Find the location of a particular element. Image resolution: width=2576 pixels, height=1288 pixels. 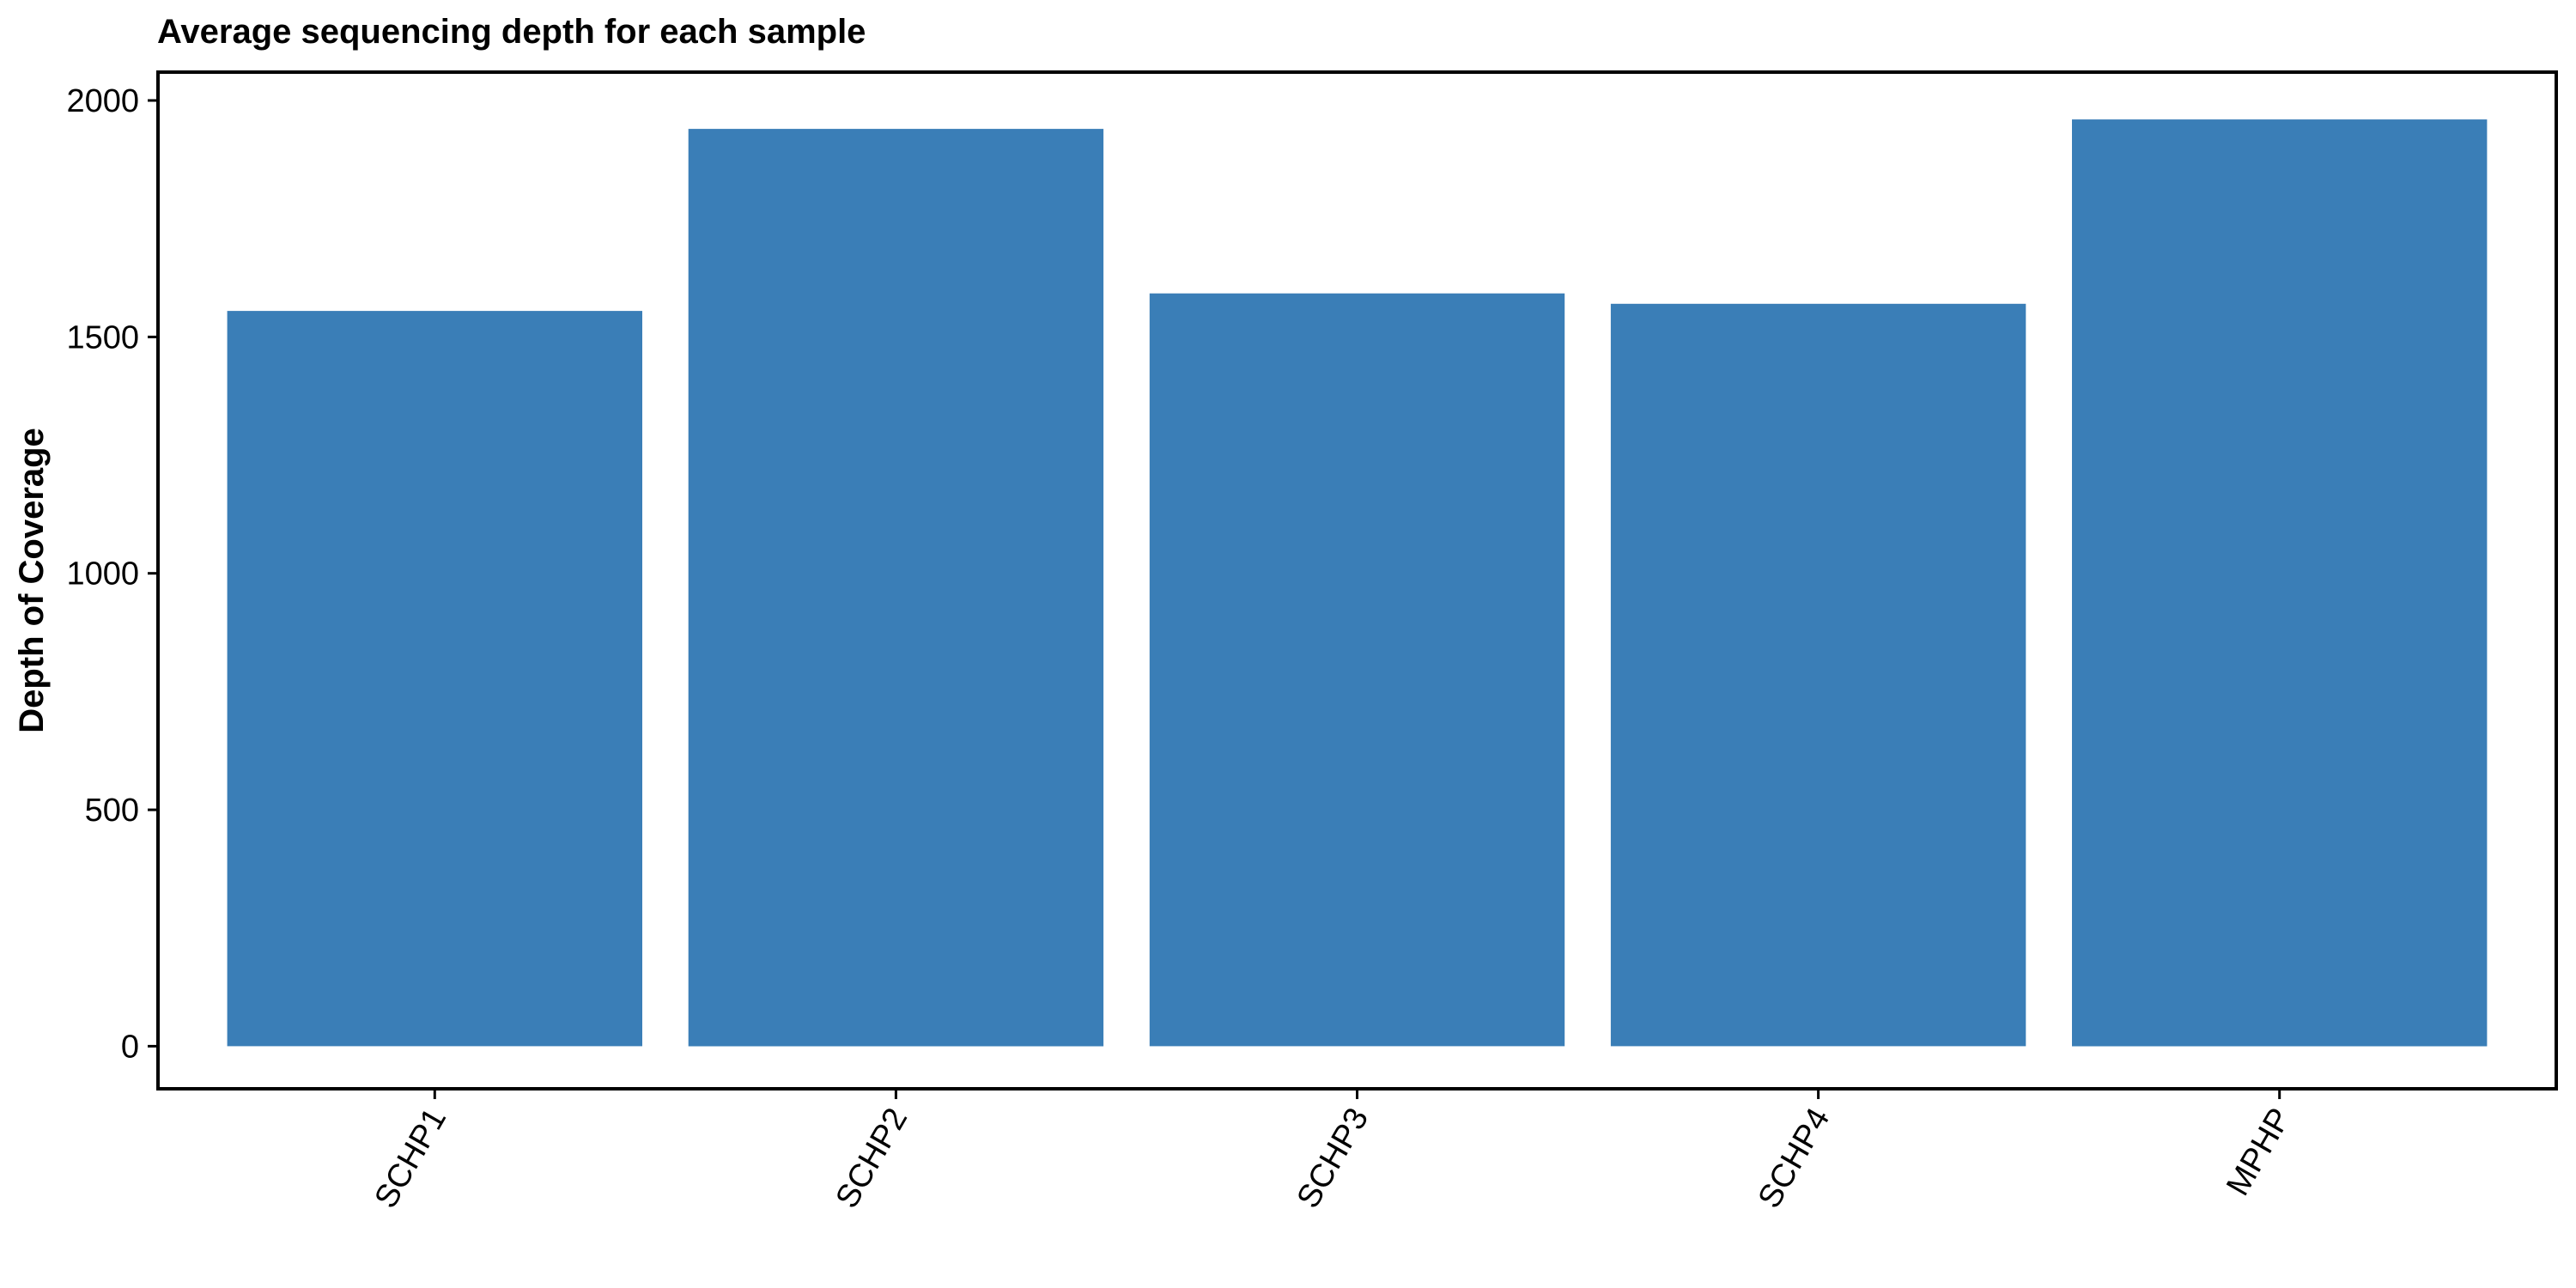

y-tick-label: 0 is located at coordinates (130, 1047).